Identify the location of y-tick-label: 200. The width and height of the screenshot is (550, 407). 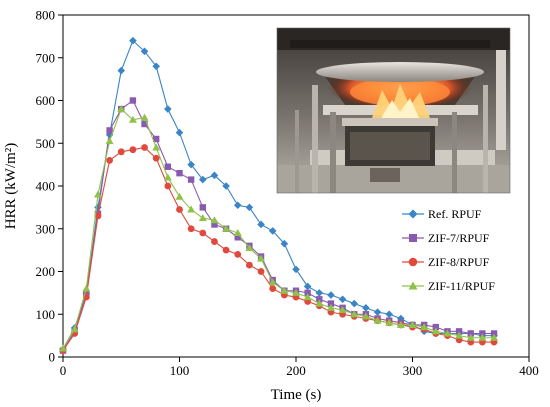
(46, 271).